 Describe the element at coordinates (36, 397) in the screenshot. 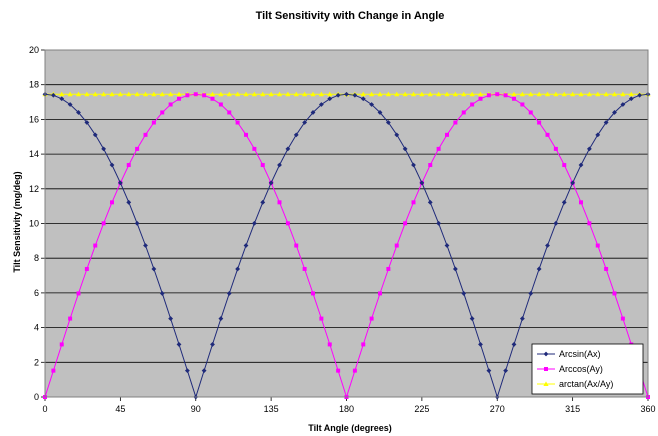

I see `tick-label-y-0: 0` at that location.